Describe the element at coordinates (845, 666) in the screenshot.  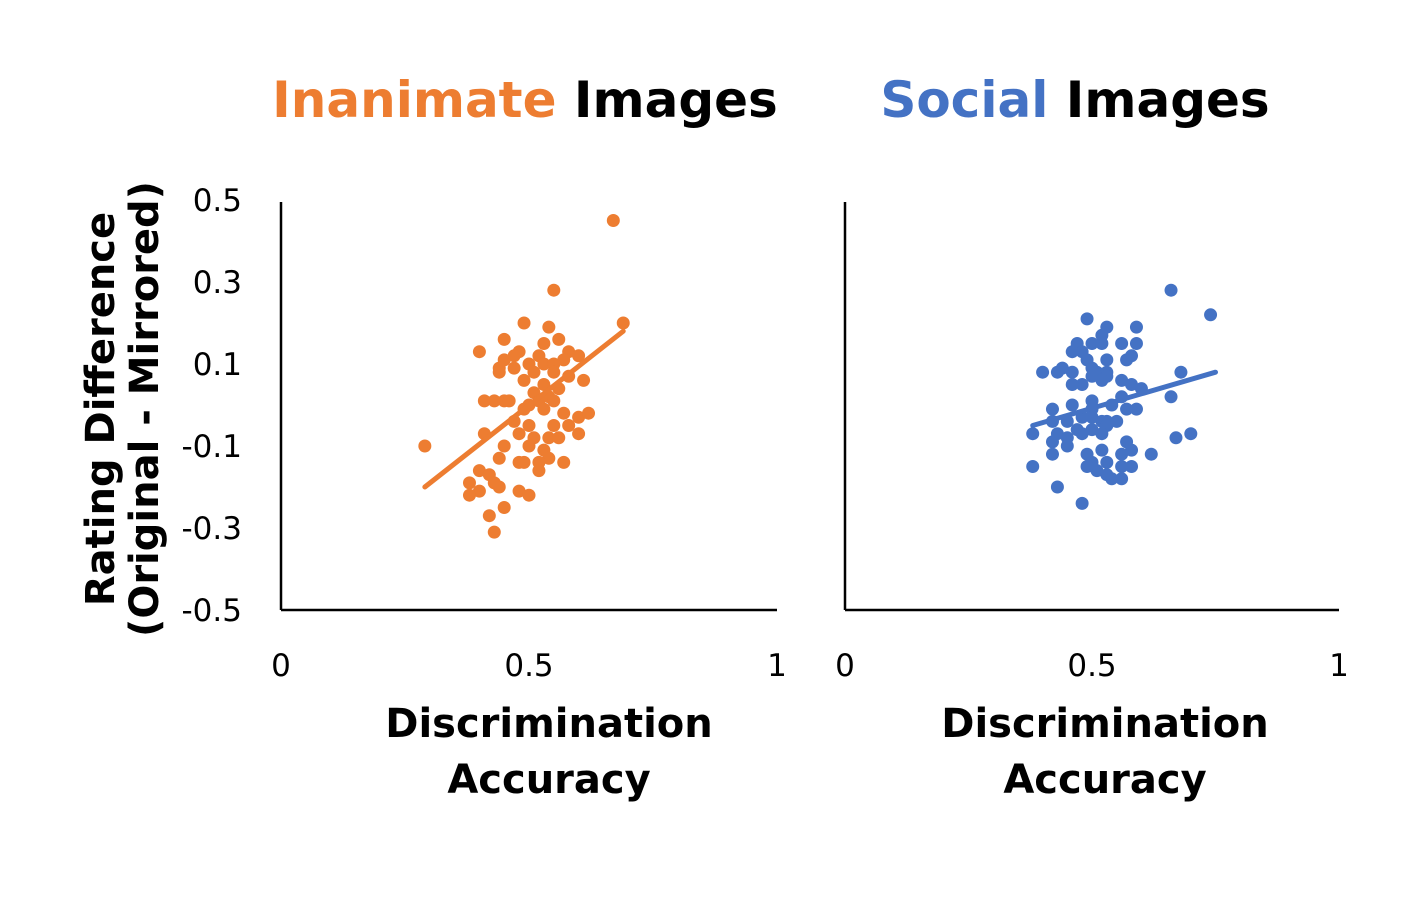
I see `x-tick-label: 0` at that location.